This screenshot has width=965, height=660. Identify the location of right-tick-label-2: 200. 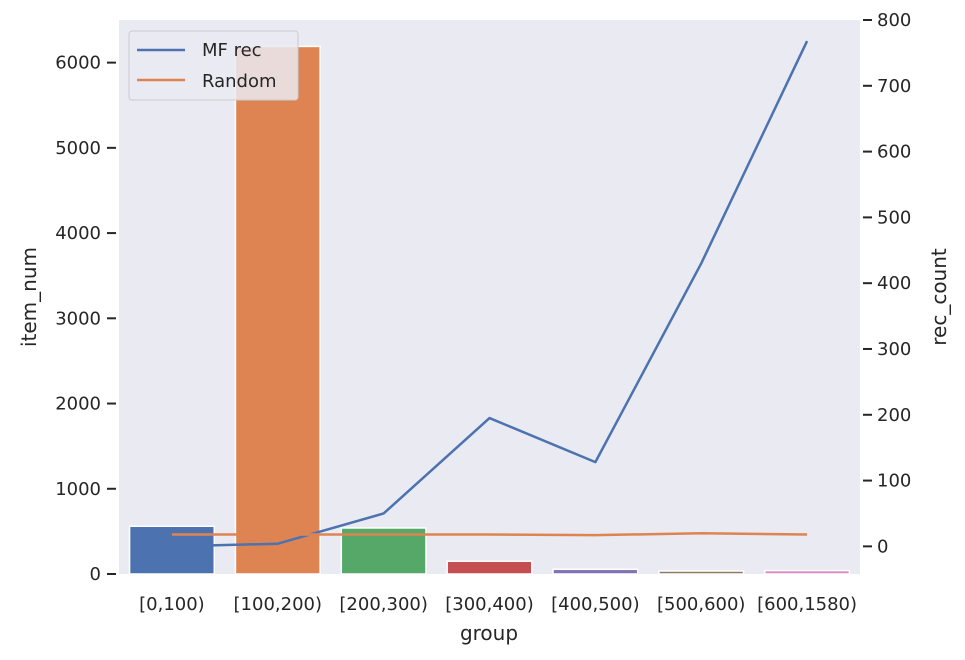
(894, 415).